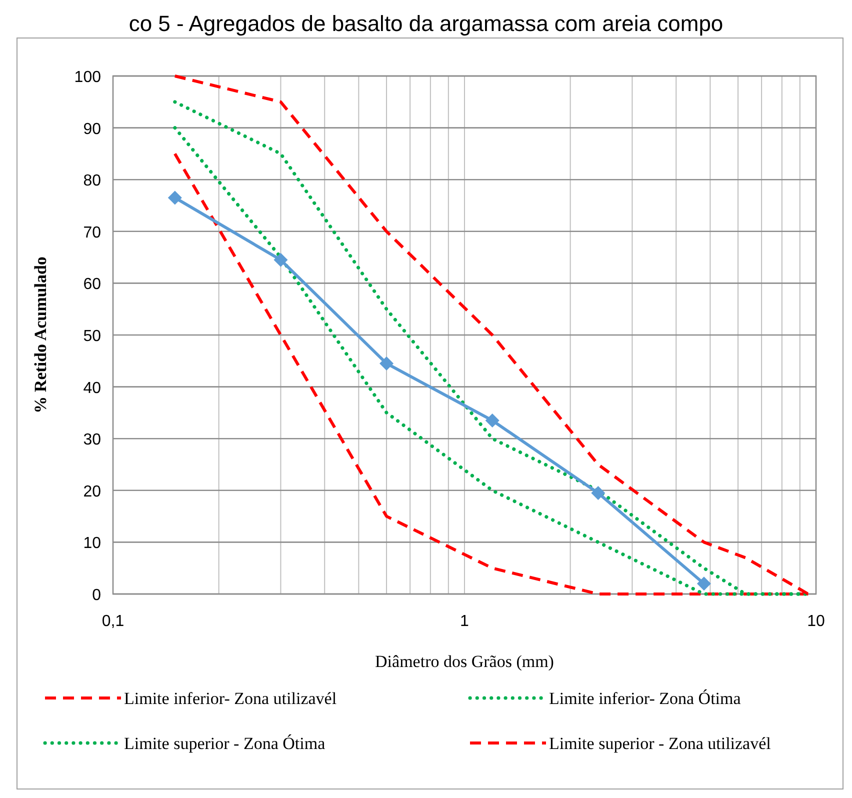 Image resolution: width=852 pixels, height=798 pixels. I want to click on x-axis-title: Diâmetro dos Grãos (mm), so click(464, 661).